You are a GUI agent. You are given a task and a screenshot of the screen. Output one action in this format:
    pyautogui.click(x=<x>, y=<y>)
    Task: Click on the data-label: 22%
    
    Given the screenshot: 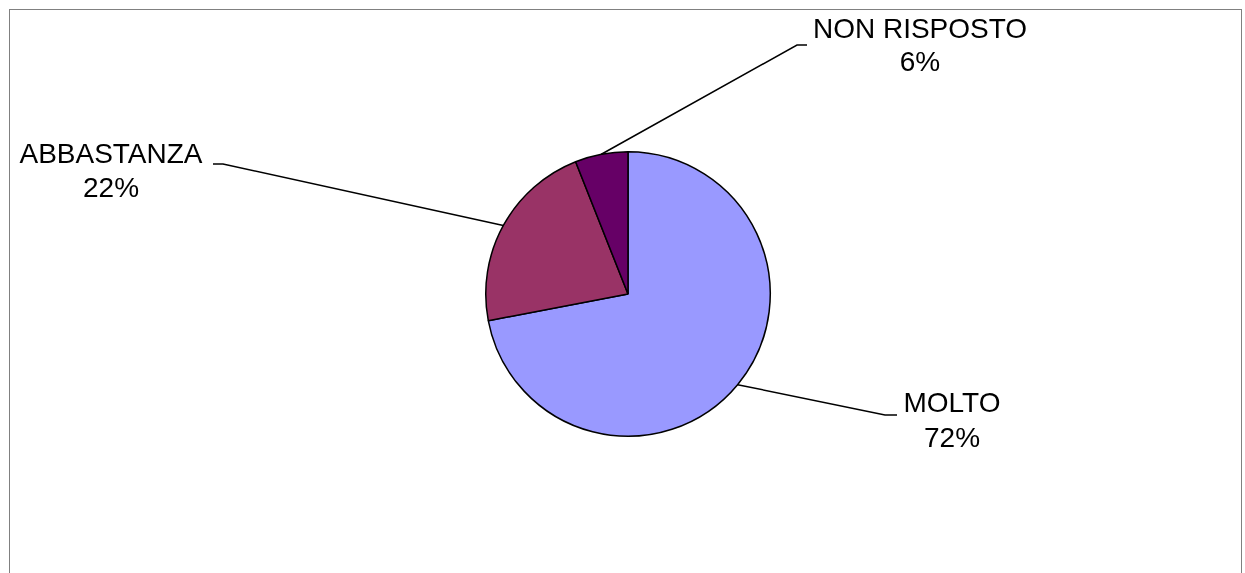 What is the action you would take?
    pyautogui.click(x=111, y=187)
    